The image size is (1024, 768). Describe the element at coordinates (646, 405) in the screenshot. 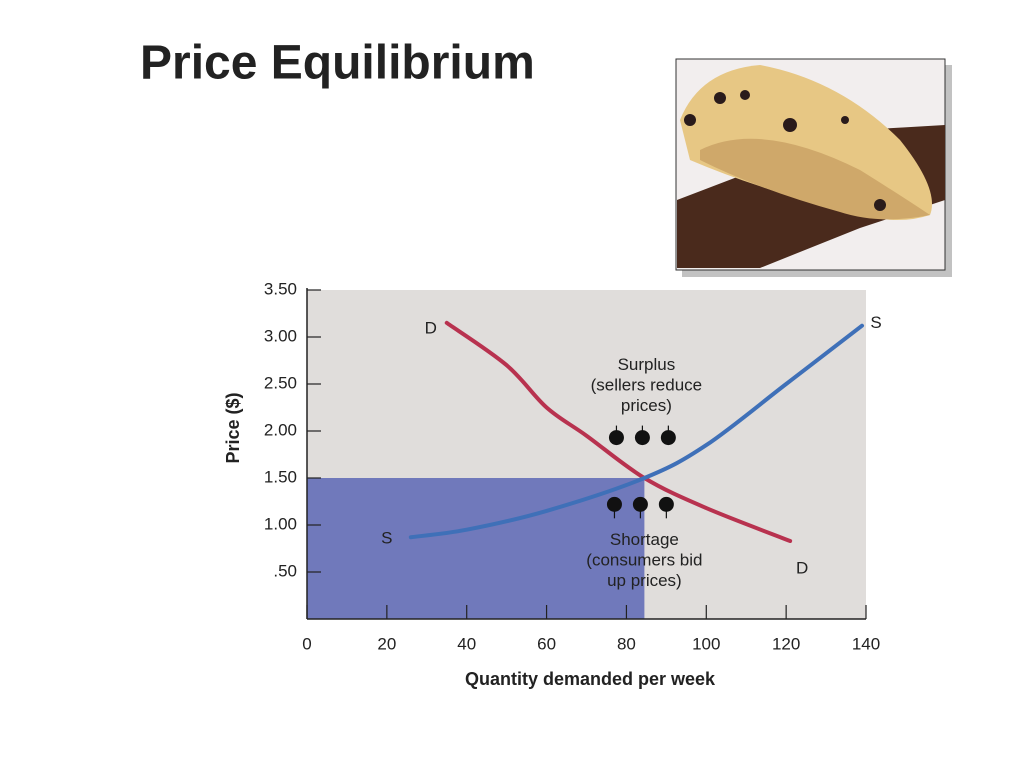

I see `annotation-text: prices)` at that location.